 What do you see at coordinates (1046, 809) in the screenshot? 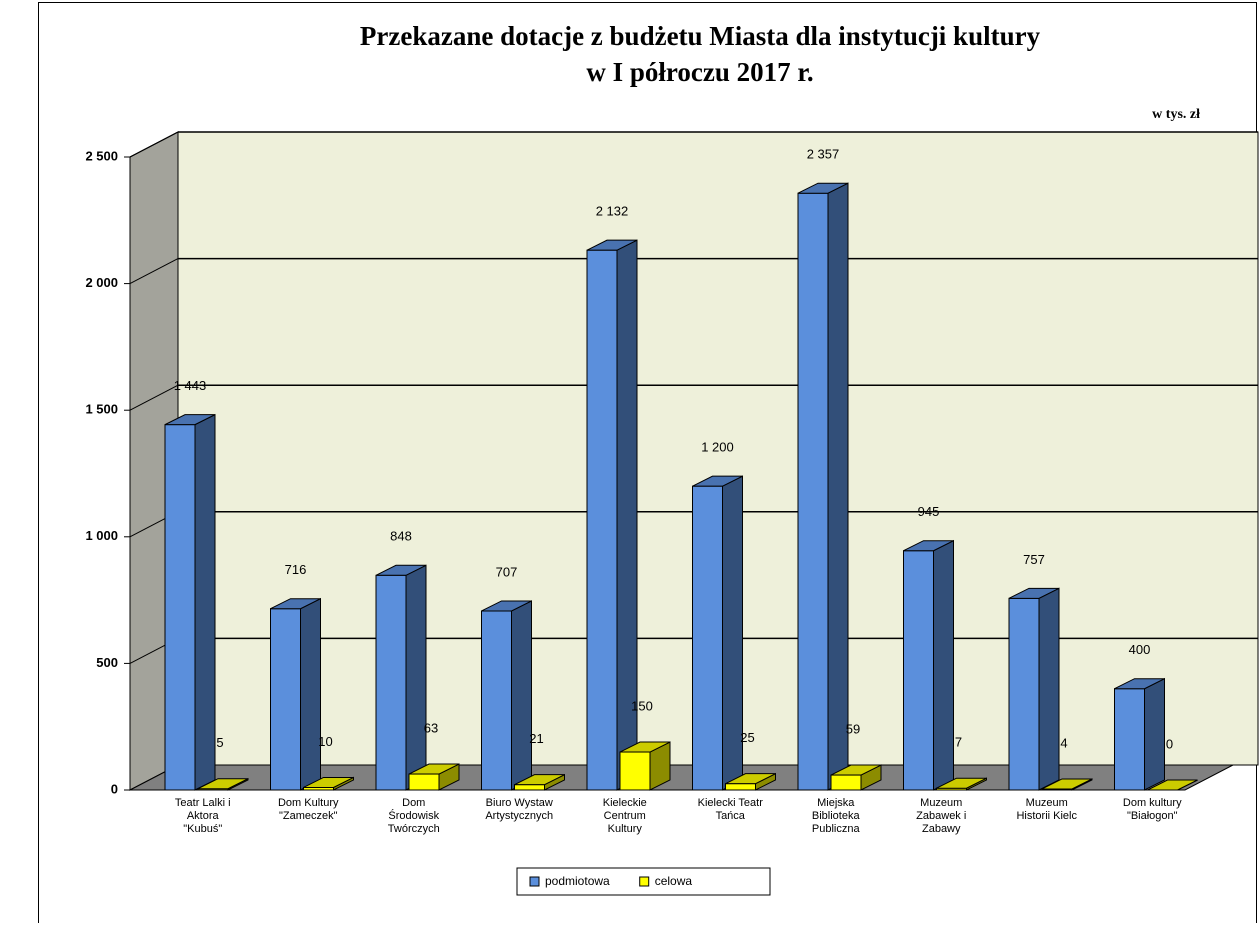
I see `x-tick-label: Muzeum Historii Kielc` at bounding box center [1046, 809].